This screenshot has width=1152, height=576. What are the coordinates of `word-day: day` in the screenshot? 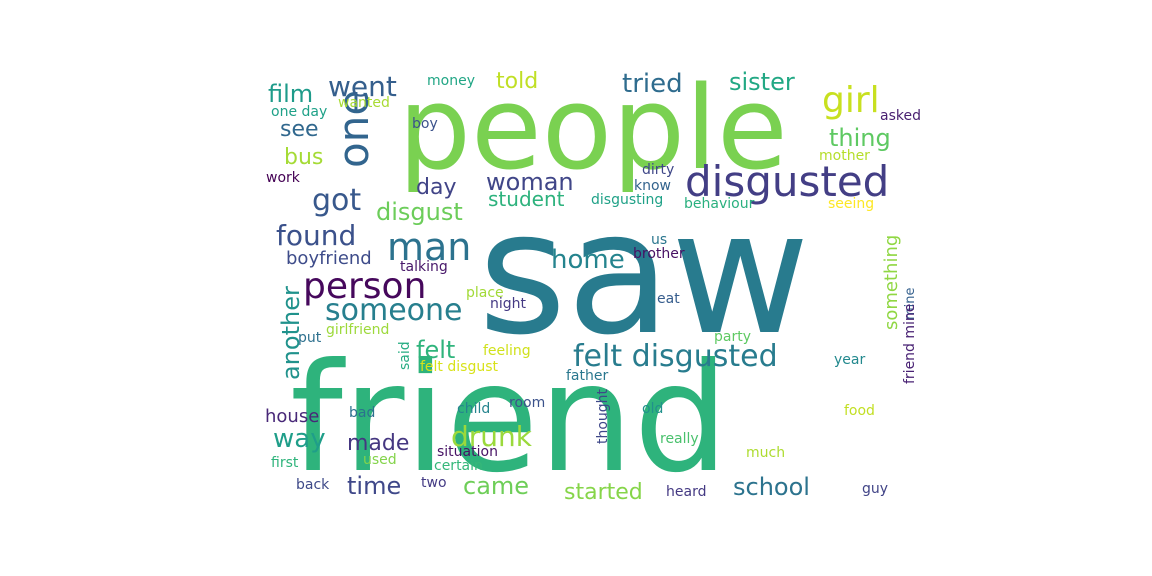 It's located at (436, 187).